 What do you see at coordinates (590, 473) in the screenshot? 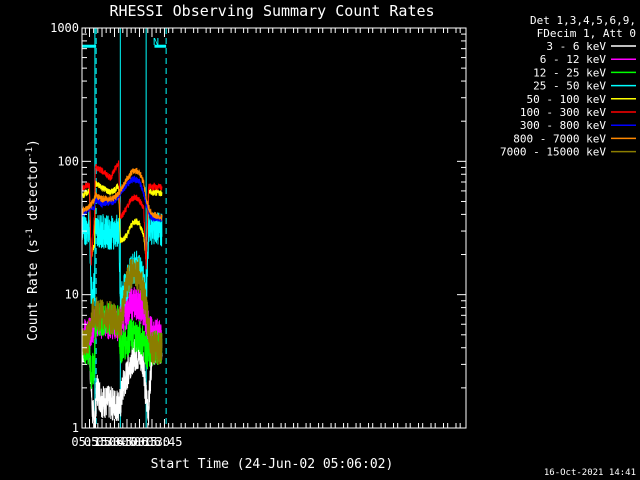
I see `generated-timestamp: 16-Oct-2021 14:41` at bounding box center [590, 473].